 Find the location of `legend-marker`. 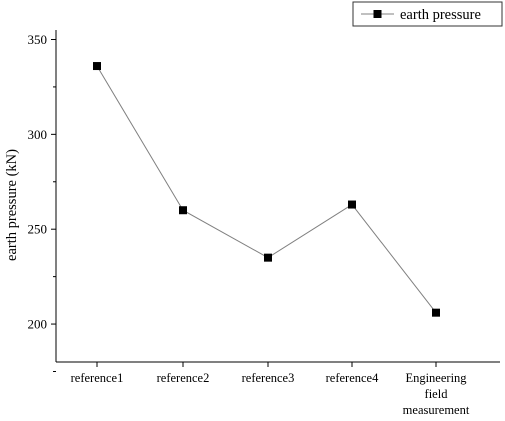

legend-marker is located at coordinates (377, 14).